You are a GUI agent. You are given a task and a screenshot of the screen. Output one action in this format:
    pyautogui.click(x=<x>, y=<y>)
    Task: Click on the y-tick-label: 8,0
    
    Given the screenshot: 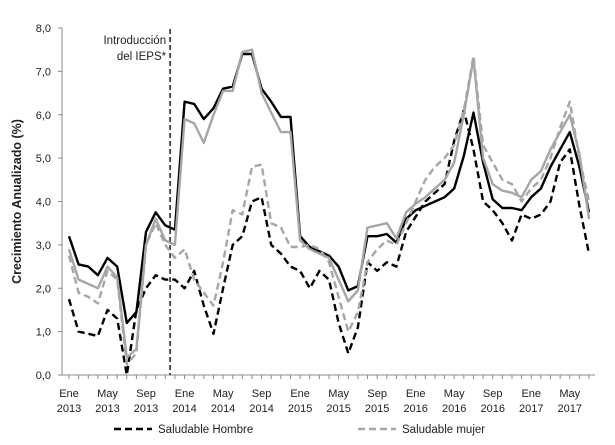 What is the action you would take?
    pyautogui.click(x=43, y=29)
    